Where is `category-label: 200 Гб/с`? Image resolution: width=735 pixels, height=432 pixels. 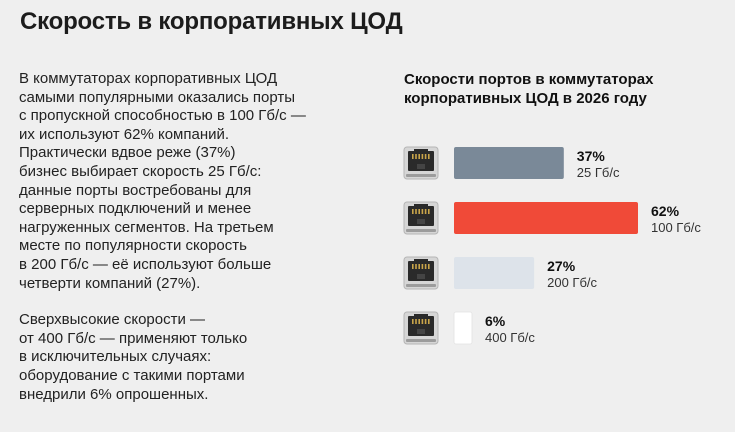
category-label: 200 Гб/с is located at coordinates (572, 282).